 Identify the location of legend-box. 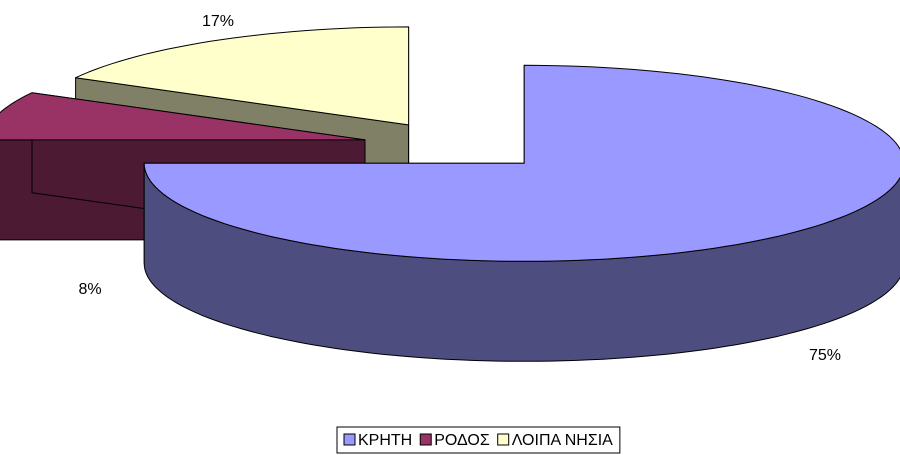
(478, 440).